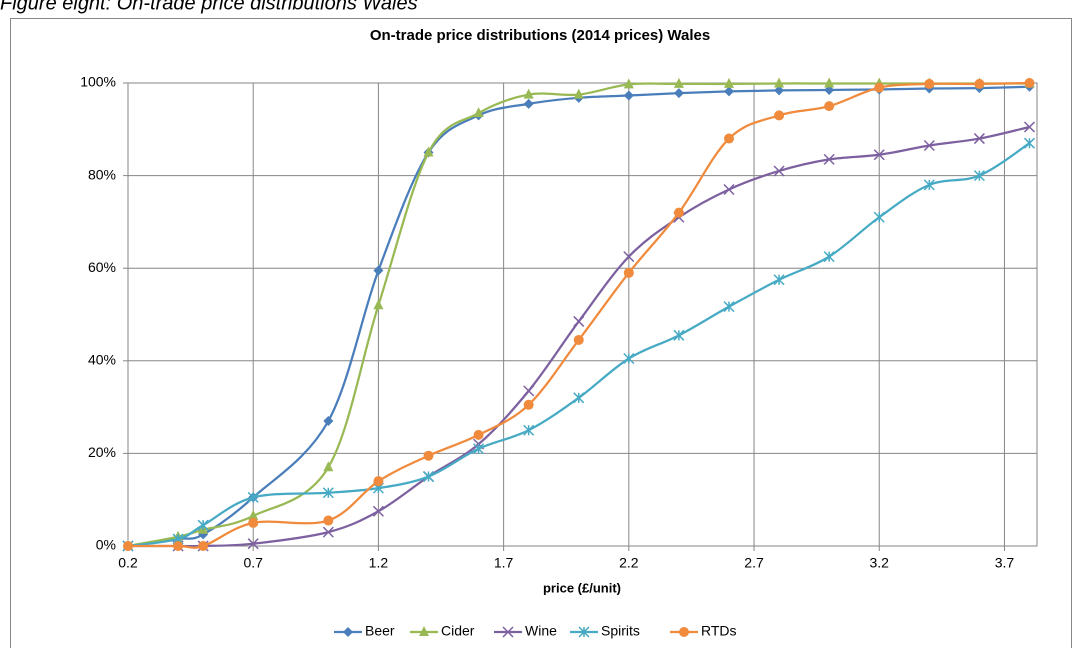 The height and width of the screenshot is (648, 1073). Describe the element at coordinates (719, 631) in the screenshot. I see `legend-label: RTDs` at that location.